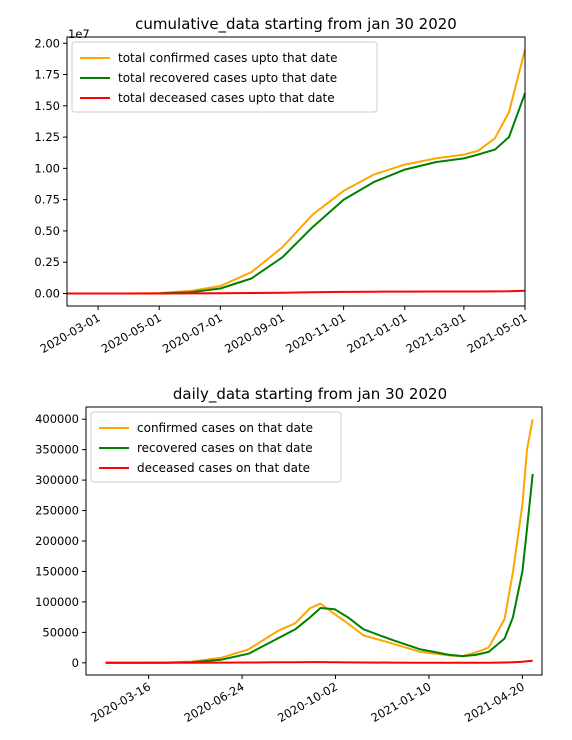 This screenshot has height=740, width=572. Describe the element at coordinates (401, 702) in the screenshot. I see `daily-x-tick-label-3: 2021-01-10` at that location.